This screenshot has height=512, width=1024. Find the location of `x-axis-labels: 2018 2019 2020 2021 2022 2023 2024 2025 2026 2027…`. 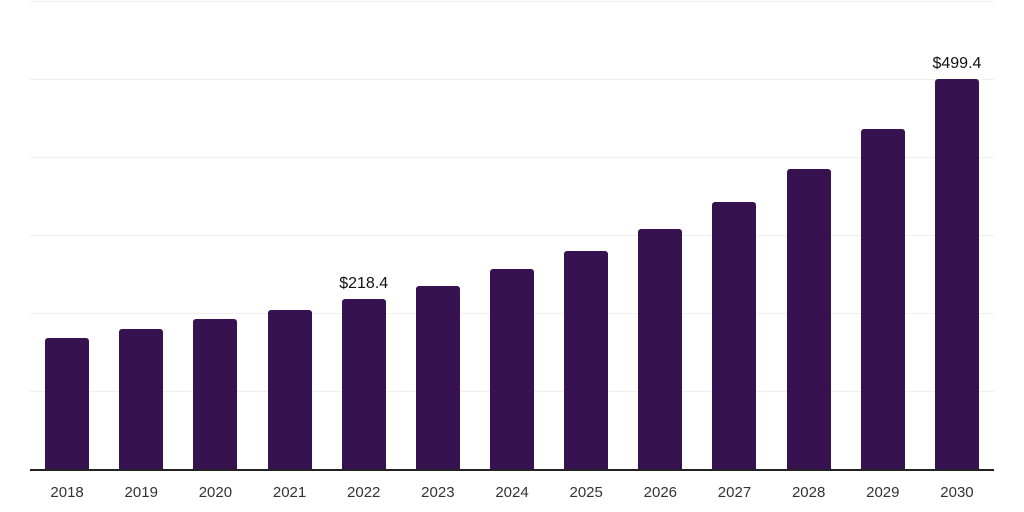

x-axis-labels: 2018 2019 2020 2021 2022 2023 2024 2025 2026 2027… is located at coordinates (512, 493).